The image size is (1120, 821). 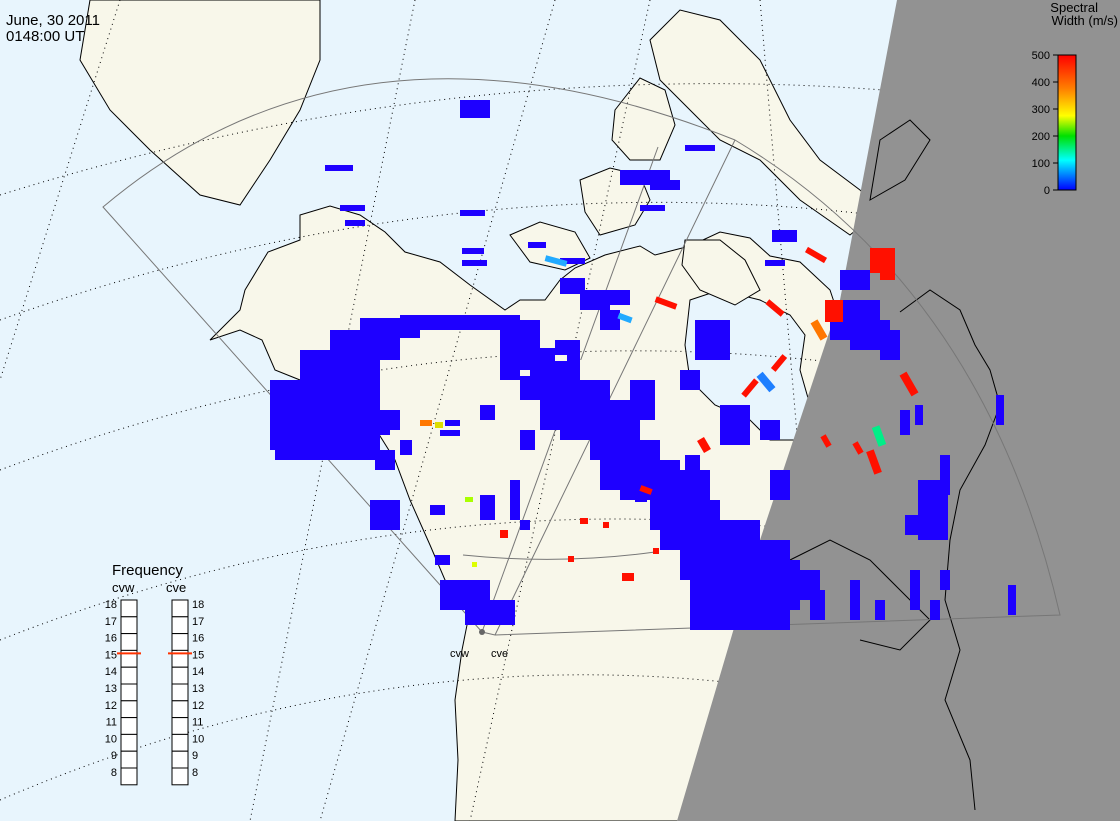 I want to click on frequency-radar-right-label: cve, so click(x=176, y=587).